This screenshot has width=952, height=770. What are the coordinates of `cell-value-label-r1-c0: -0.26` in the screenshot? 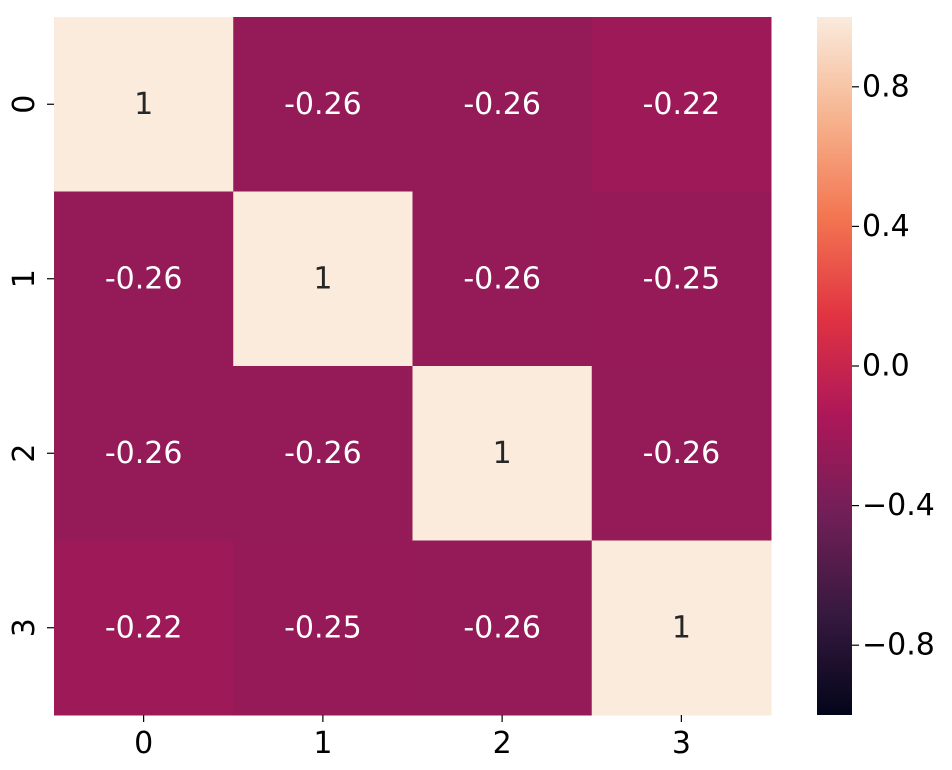 It's located at (144, 278).